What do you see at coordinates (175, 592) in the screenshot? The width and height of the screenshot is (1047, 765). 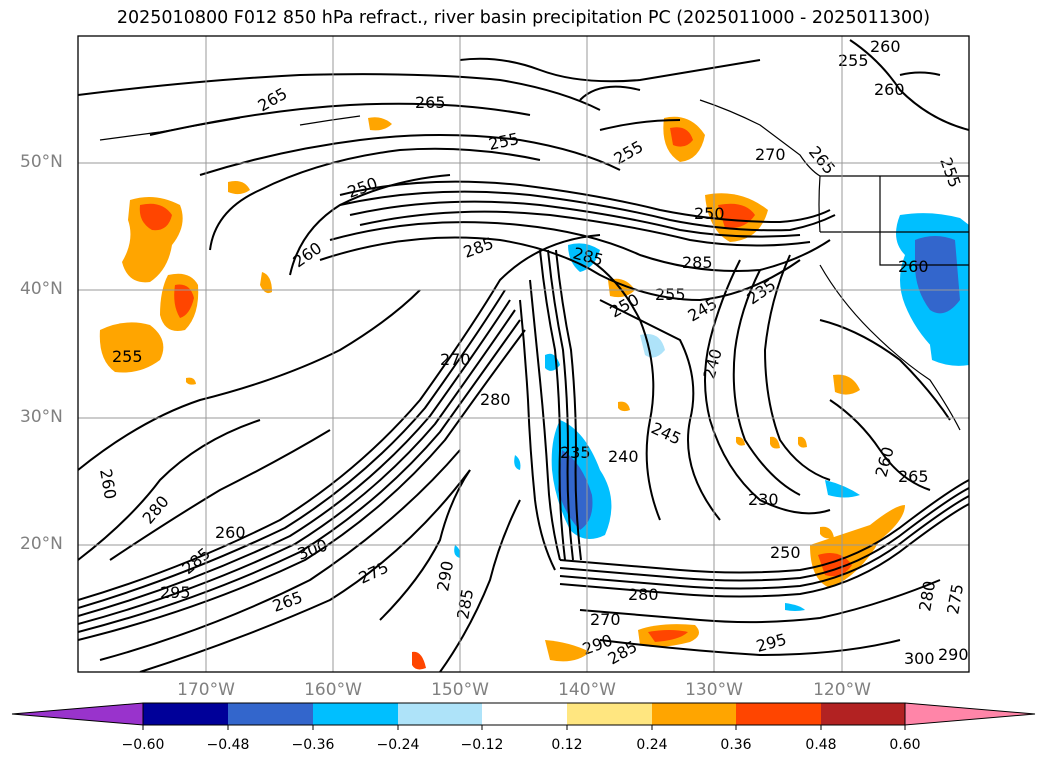 I see `contour-label: 295` at bounding box center [175, 592].